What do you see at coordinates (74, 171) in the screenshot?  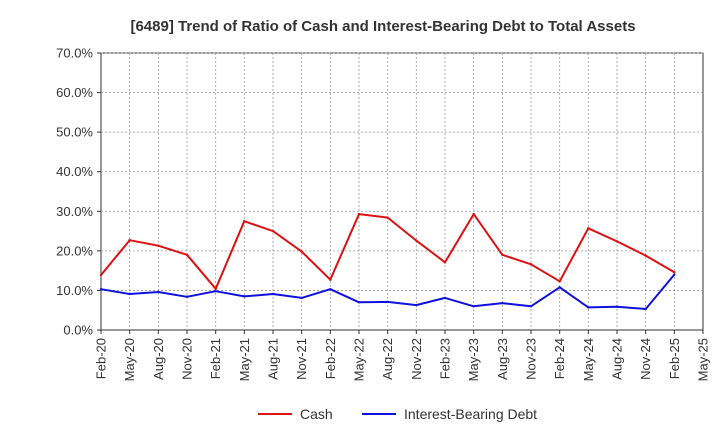 I see `y-tick-label: 40.0%` at bounding box center [74, 171].